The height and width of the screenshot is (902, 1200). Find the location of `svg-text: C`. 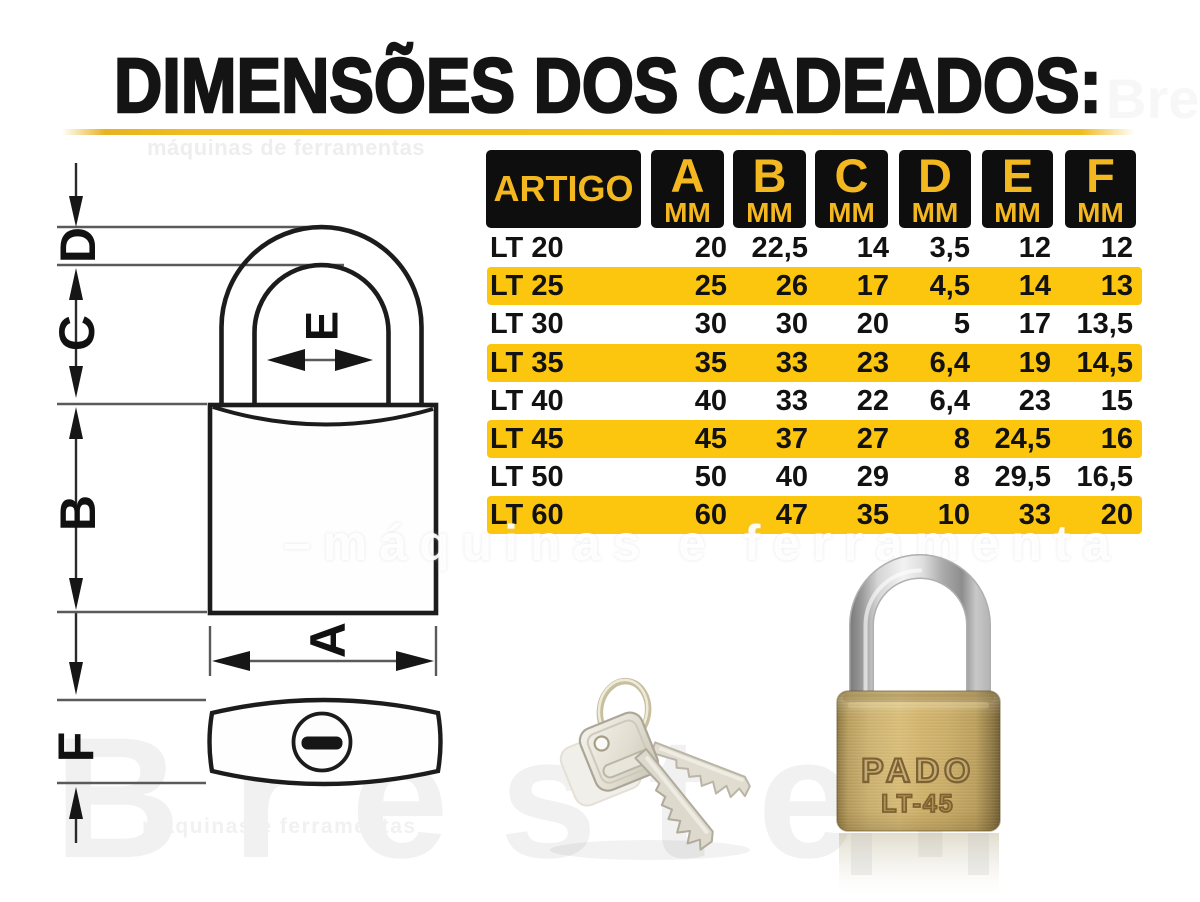

svg-text: C is located at coordinates (77, 333).